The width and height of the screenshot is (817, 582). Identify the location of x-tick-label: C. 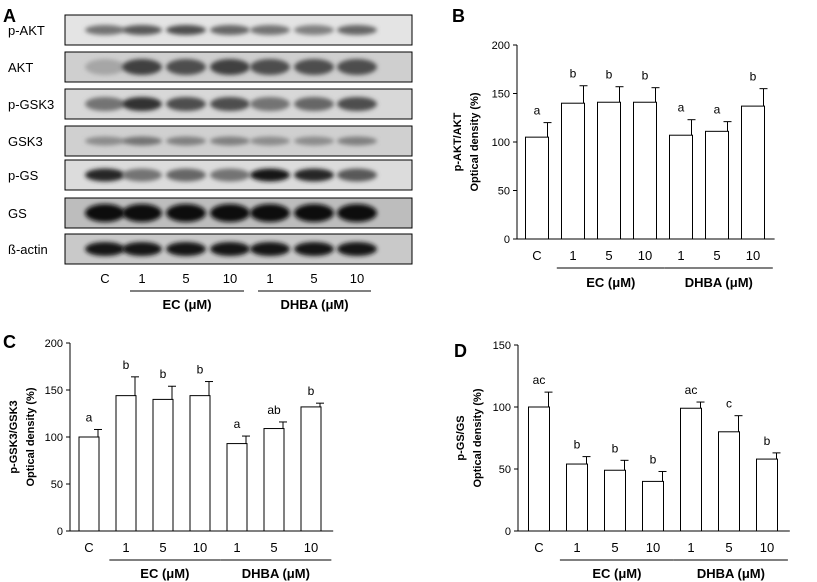
(88, 547).